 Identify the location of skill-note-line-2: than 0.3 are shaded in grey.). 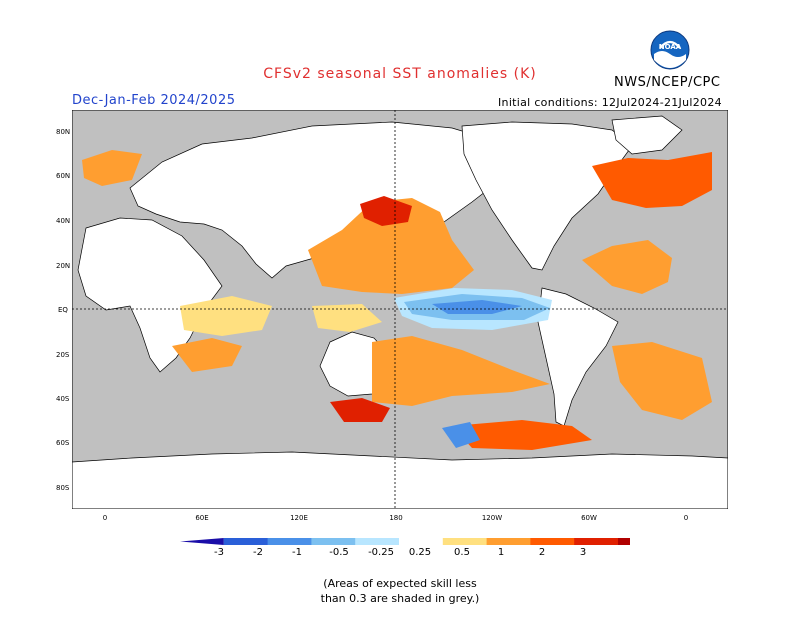
(400, 598).